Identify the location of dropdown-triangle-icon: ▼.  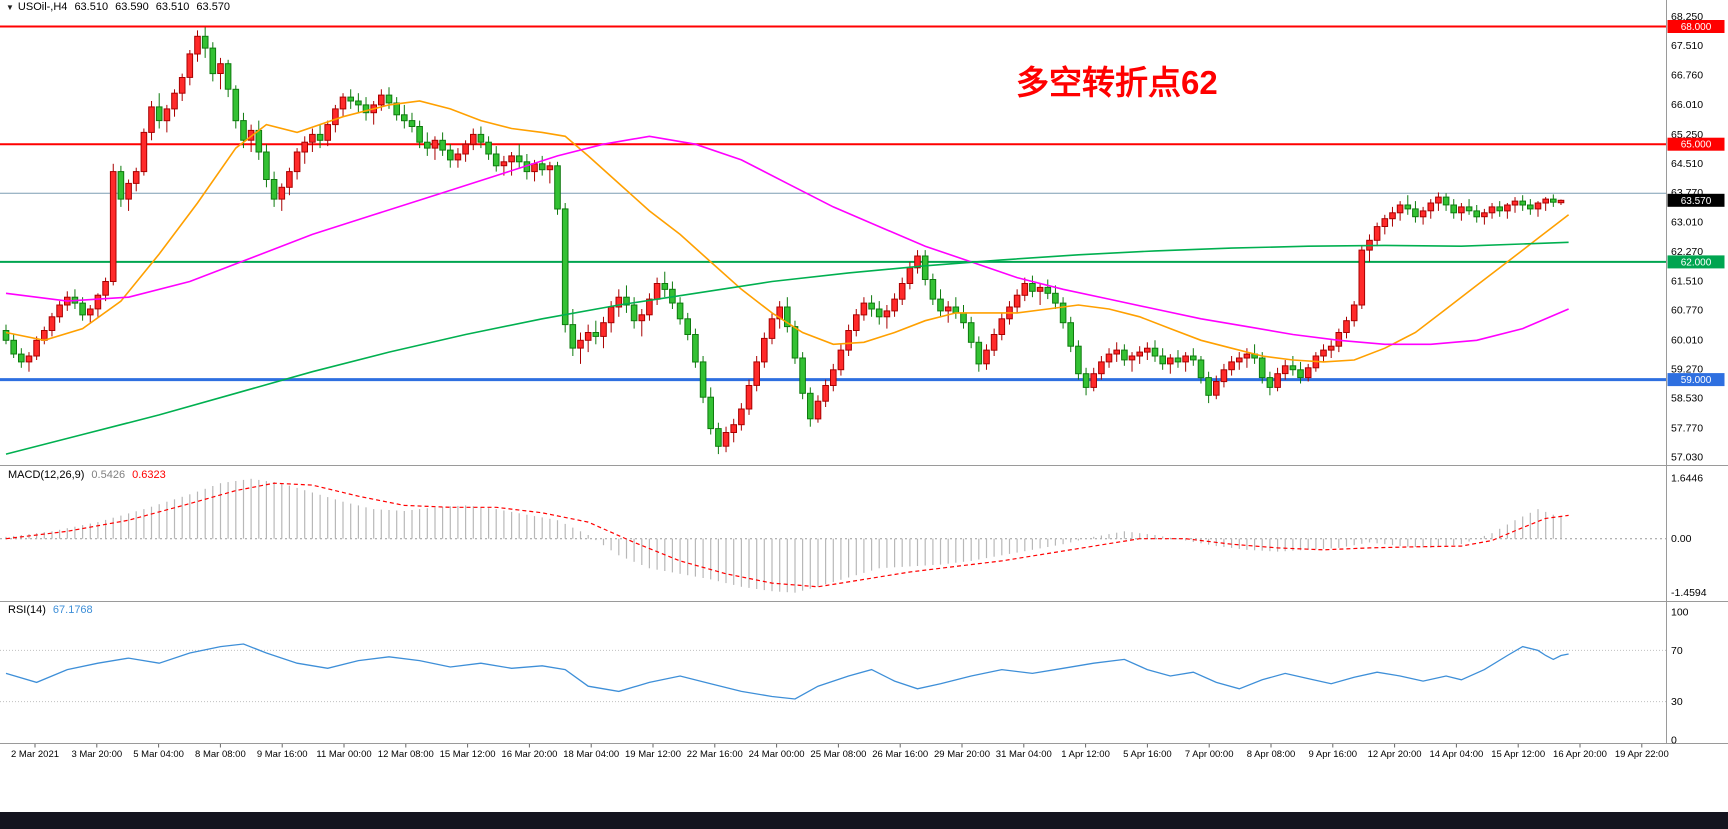
(10, 7).